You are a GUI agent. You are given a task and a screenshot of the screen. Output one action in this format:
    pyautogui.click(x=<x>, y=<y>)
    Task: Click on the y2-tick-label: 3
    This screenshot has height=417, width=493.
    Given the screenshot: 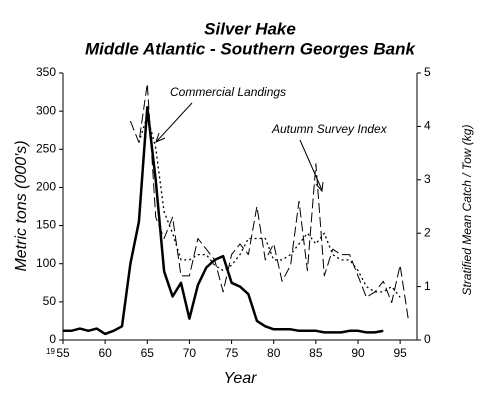 What is the action you would take?
    pyautogui.click(x=427, y=179)
    